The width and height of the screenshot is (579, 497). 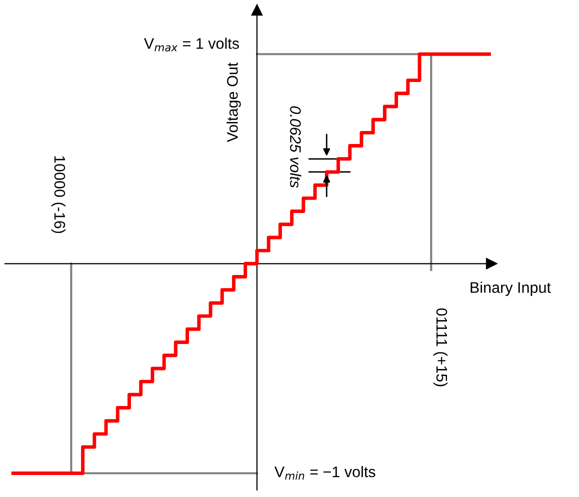 I want to click on ref-line-label: V$_{min}$ = −1 volts, so click(x=325, y=473).